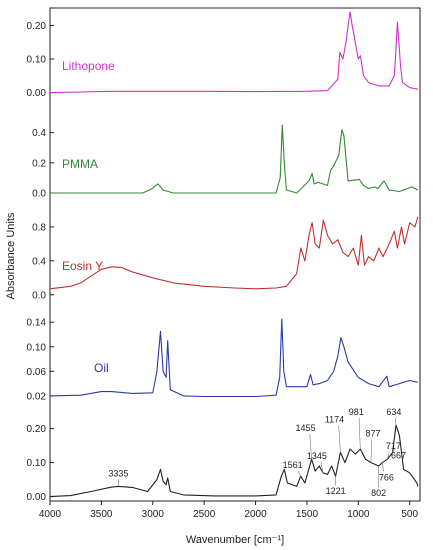 Image resolution: width=433 pixels, height=550 pixels. What do you see at coordinates (39, 163) in the screenshot?
I see `y-tick-label: 0.2` at bounding box center [39, 163].